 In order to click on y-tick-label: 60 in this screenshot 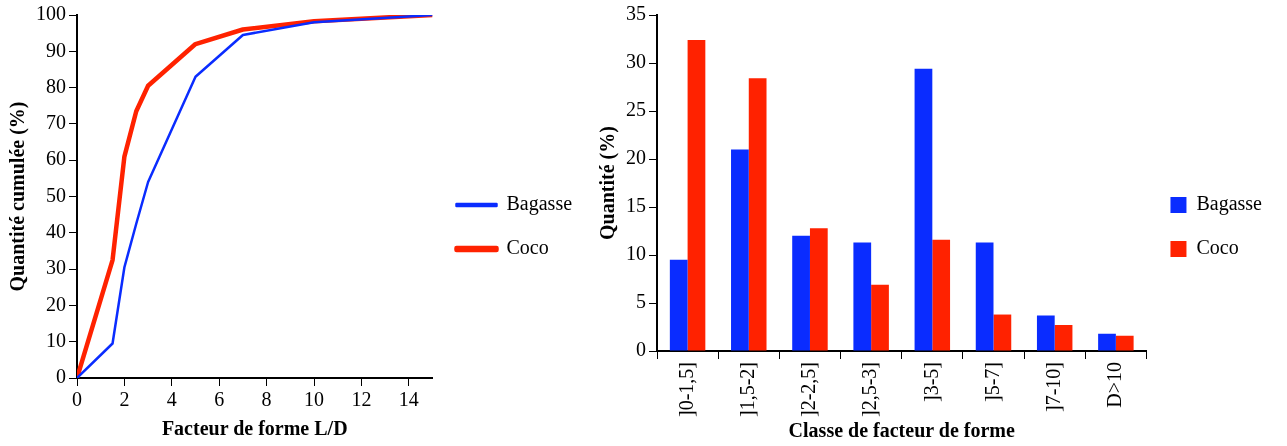, I will do `click(56, 158)`.